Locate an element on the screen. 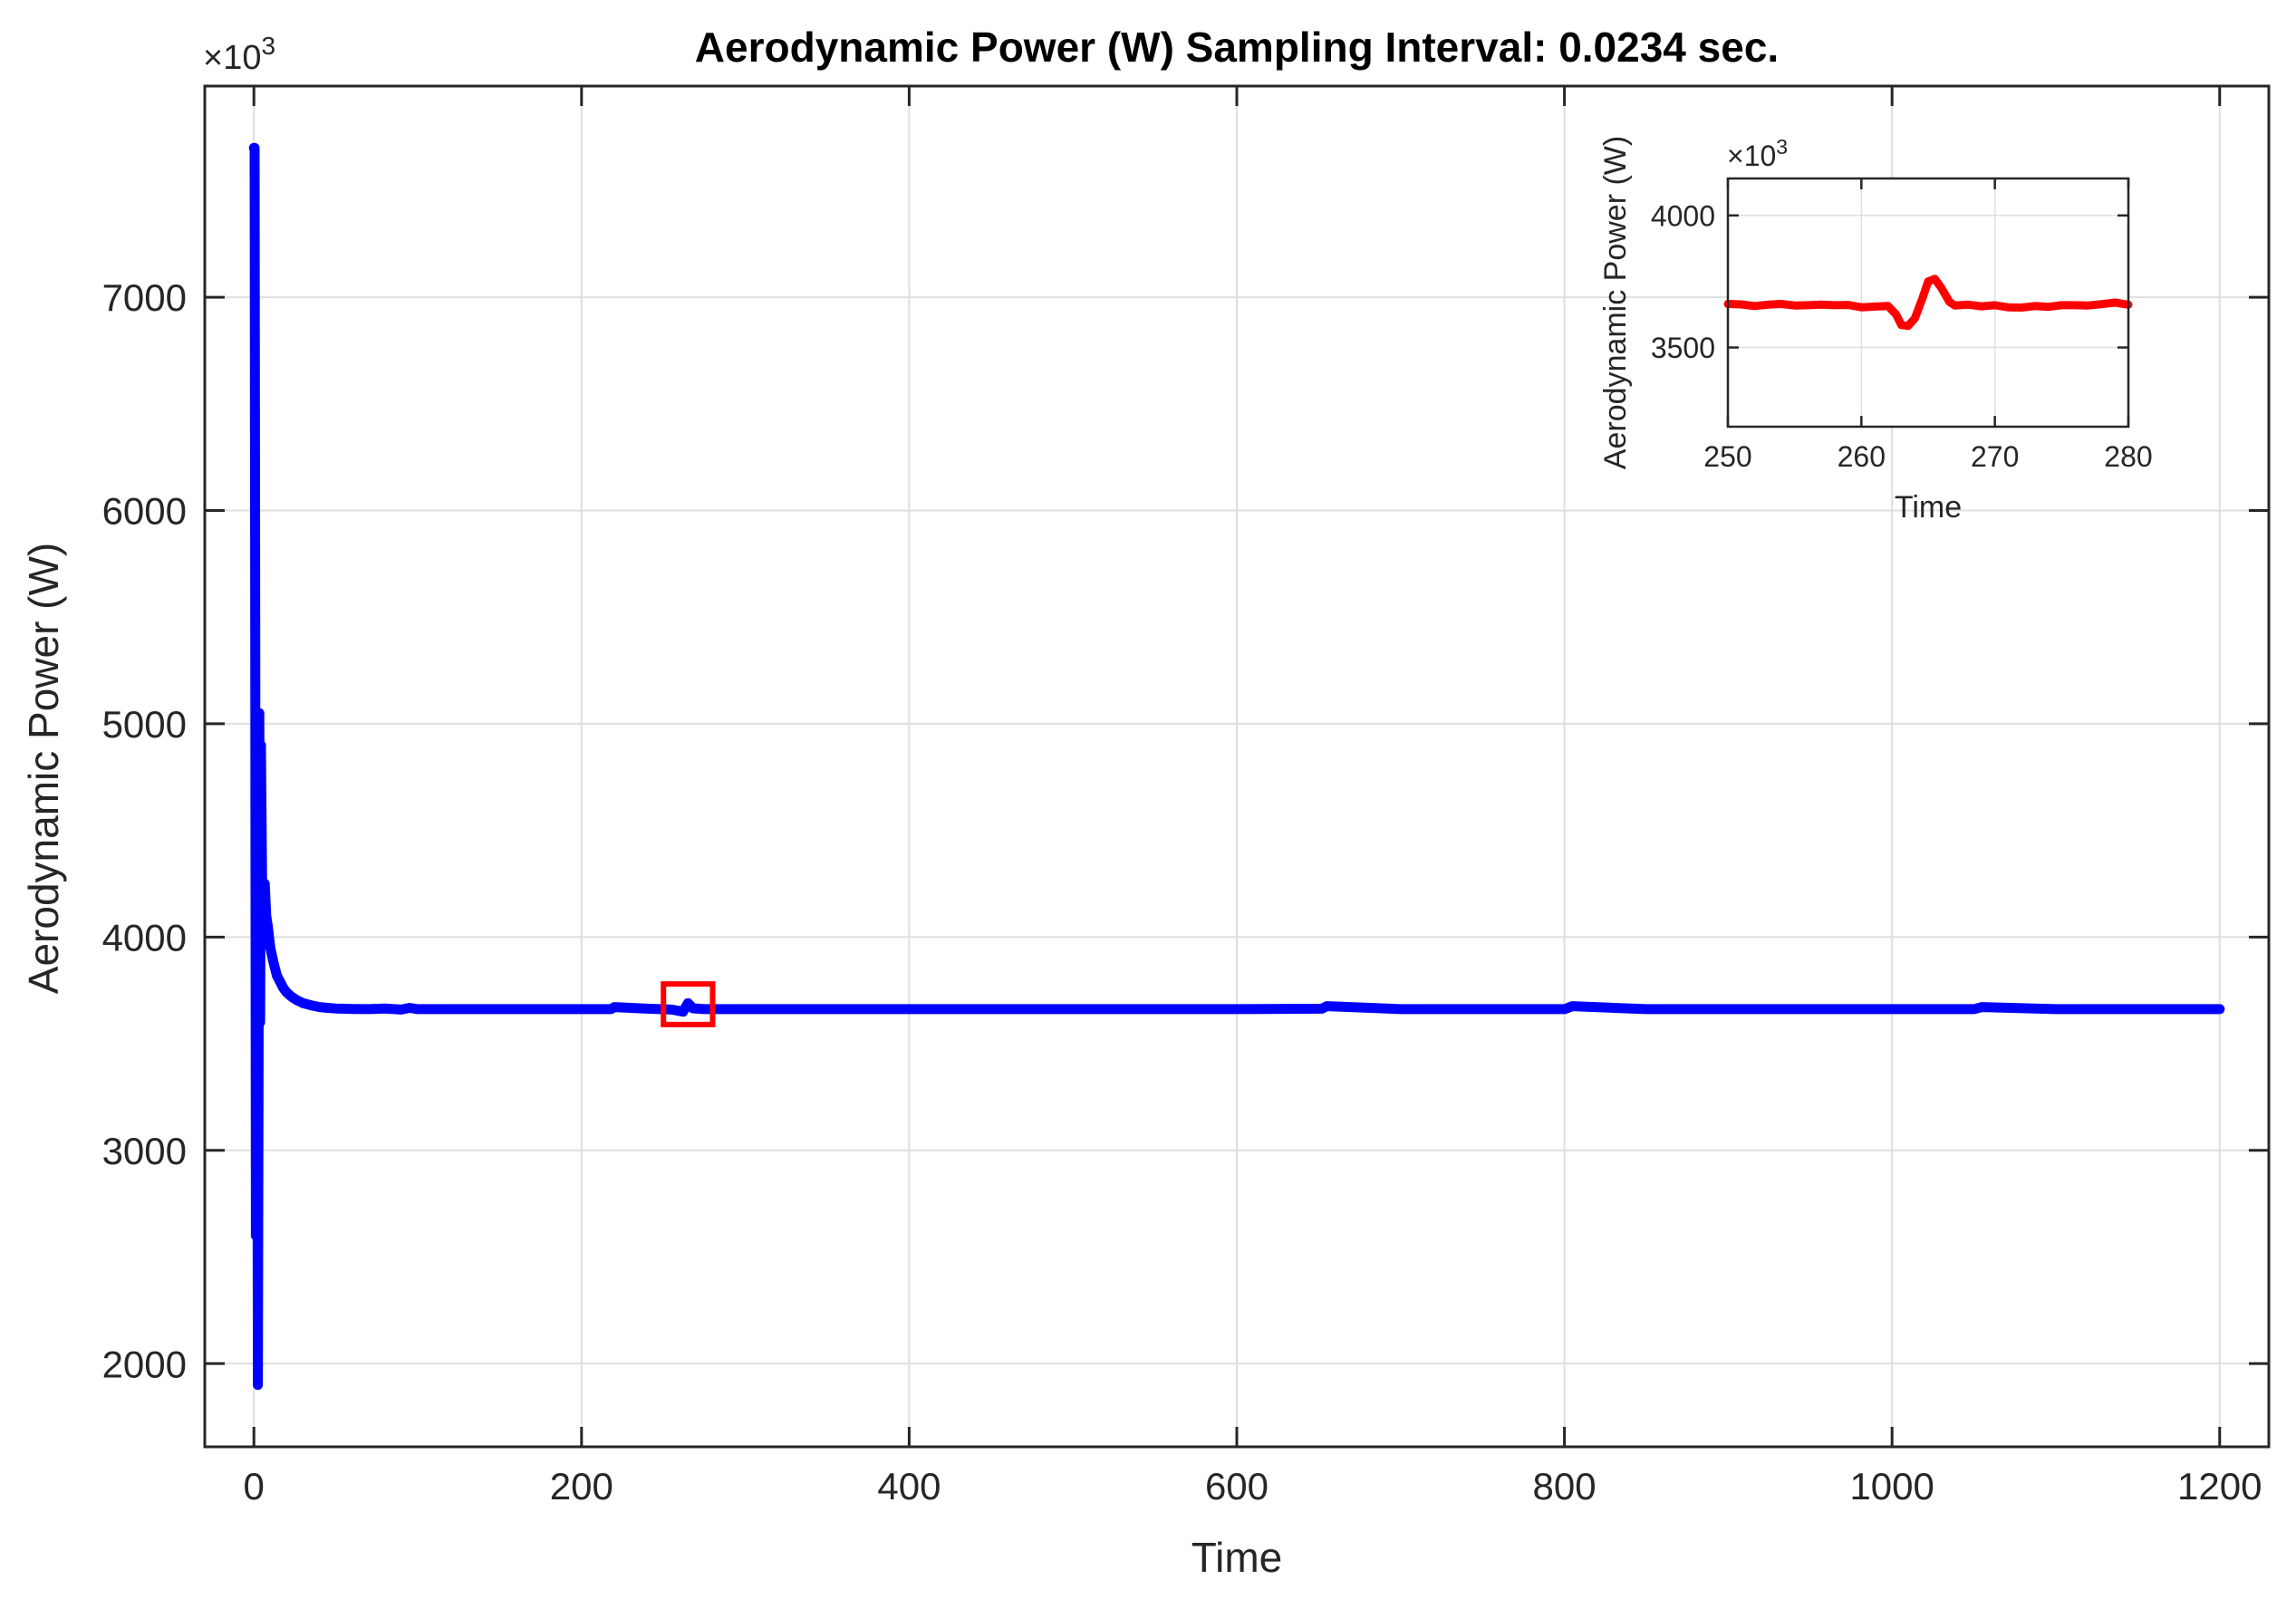 Image resolution: width=2296 pixels, height=1599 pixels. main-y-axis-label: Aerodynamic Power (W) is located at coordinates (44, 768).